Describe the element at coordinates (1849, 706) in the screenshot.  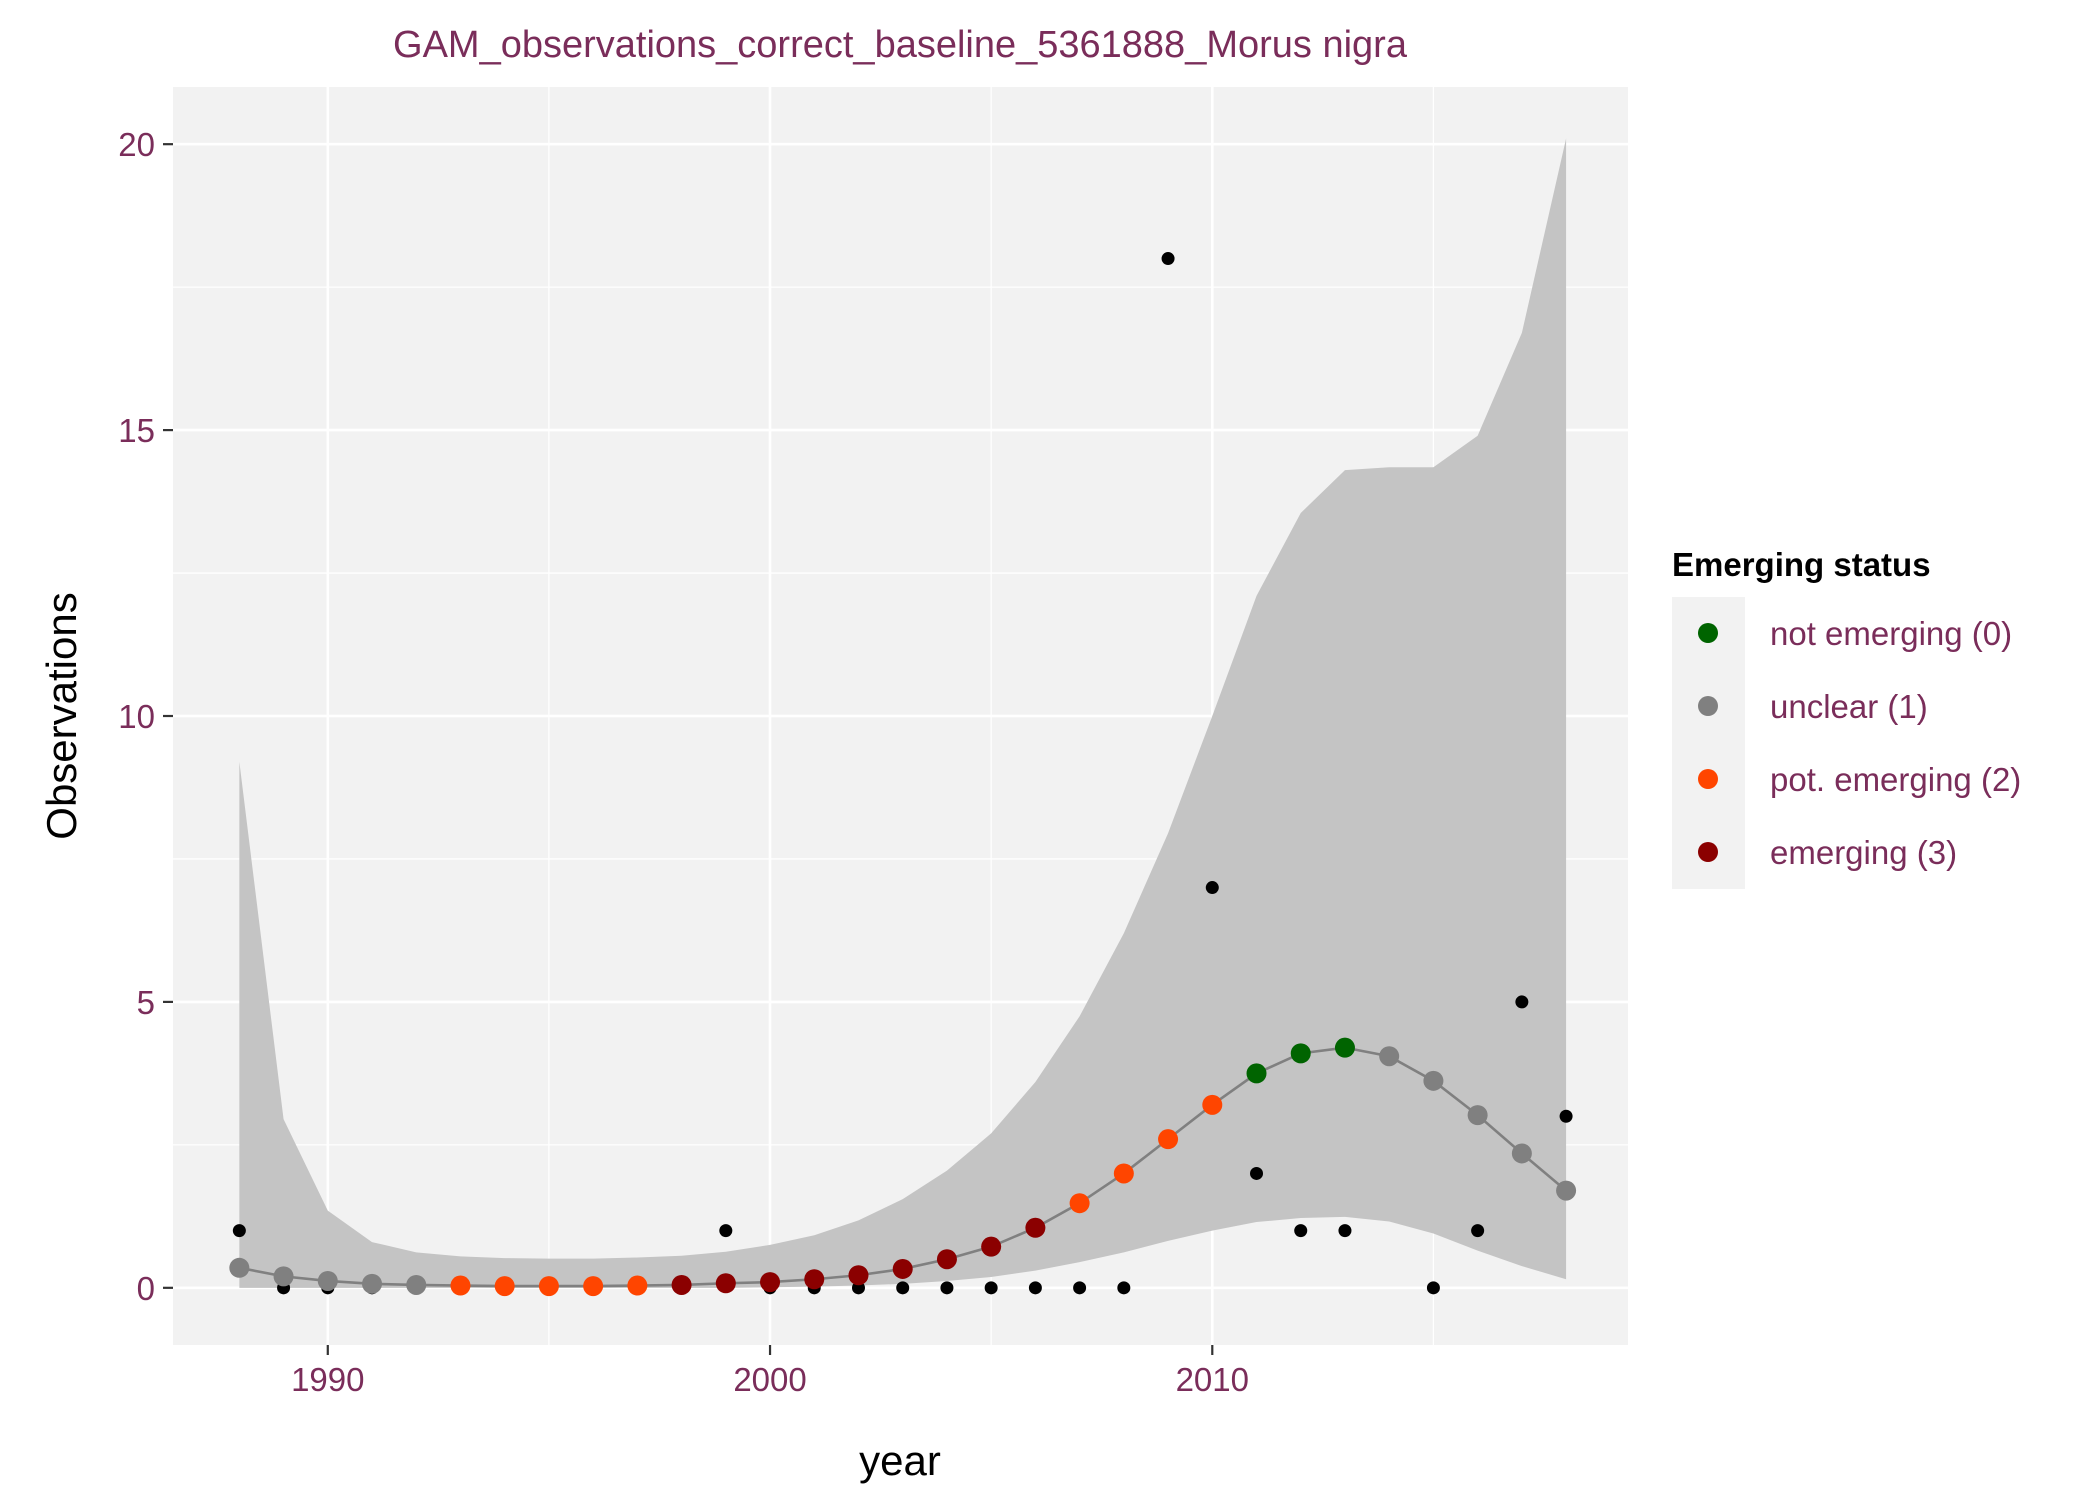
I see `legend-label-1: unclear (1)` at that location.